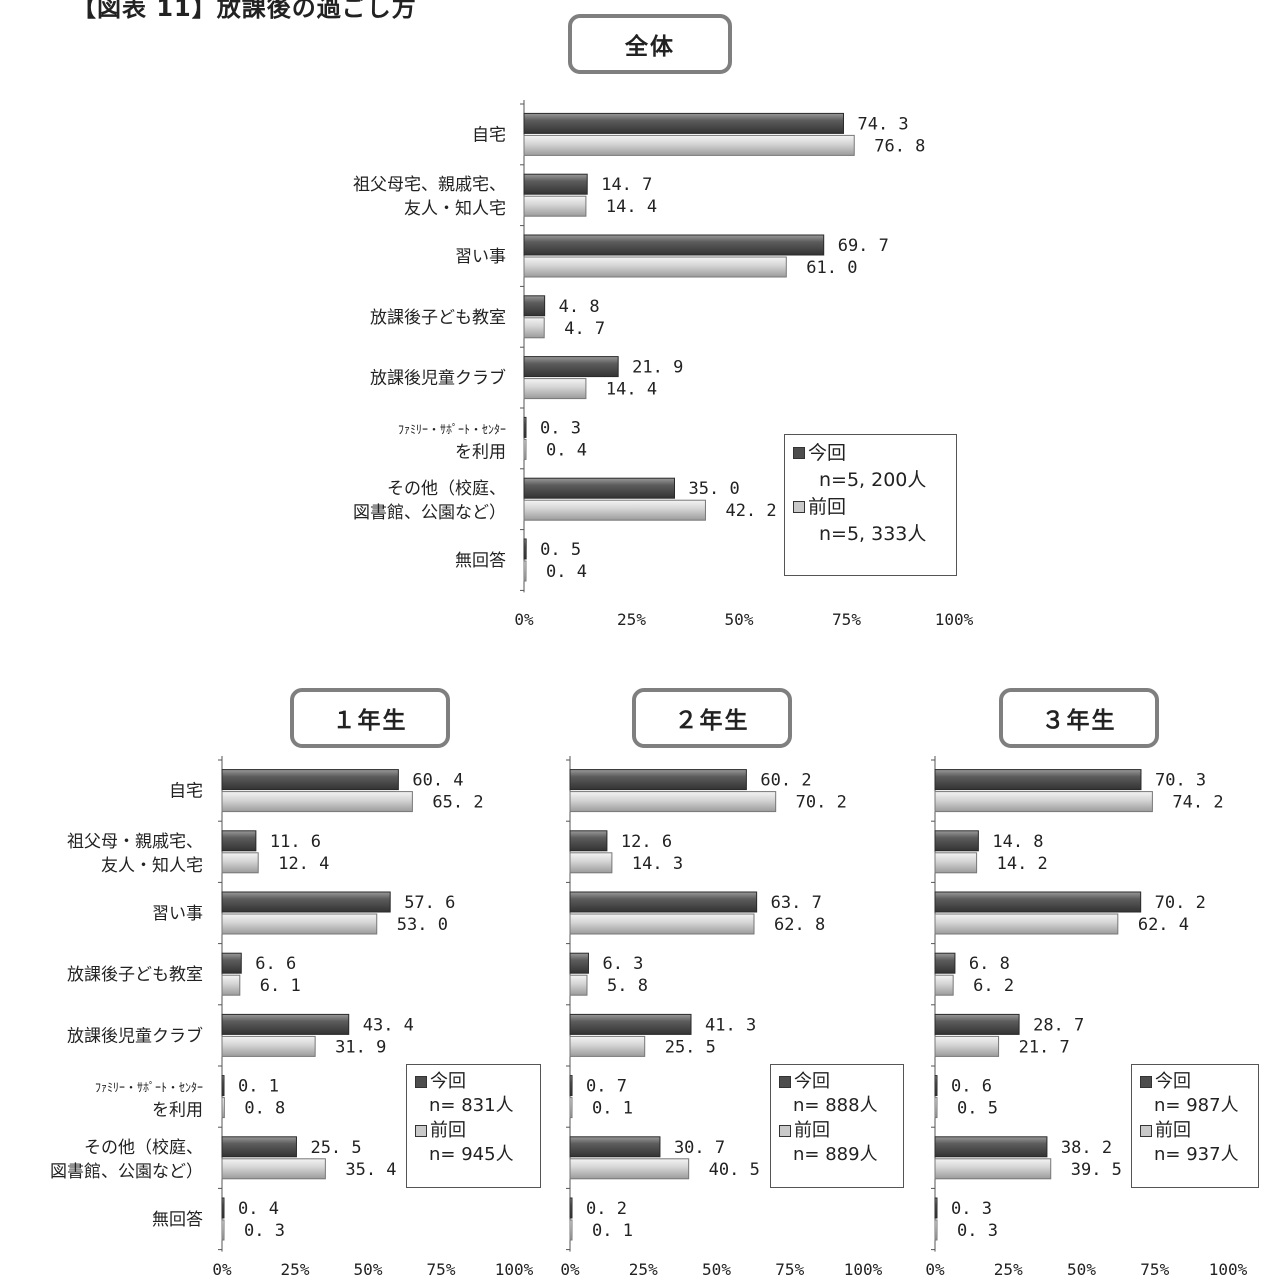  What do you see at coordinates (714, 489) in the screenshot?
I see `data-label-current: 35. 0` at bounding box center [714, 489].